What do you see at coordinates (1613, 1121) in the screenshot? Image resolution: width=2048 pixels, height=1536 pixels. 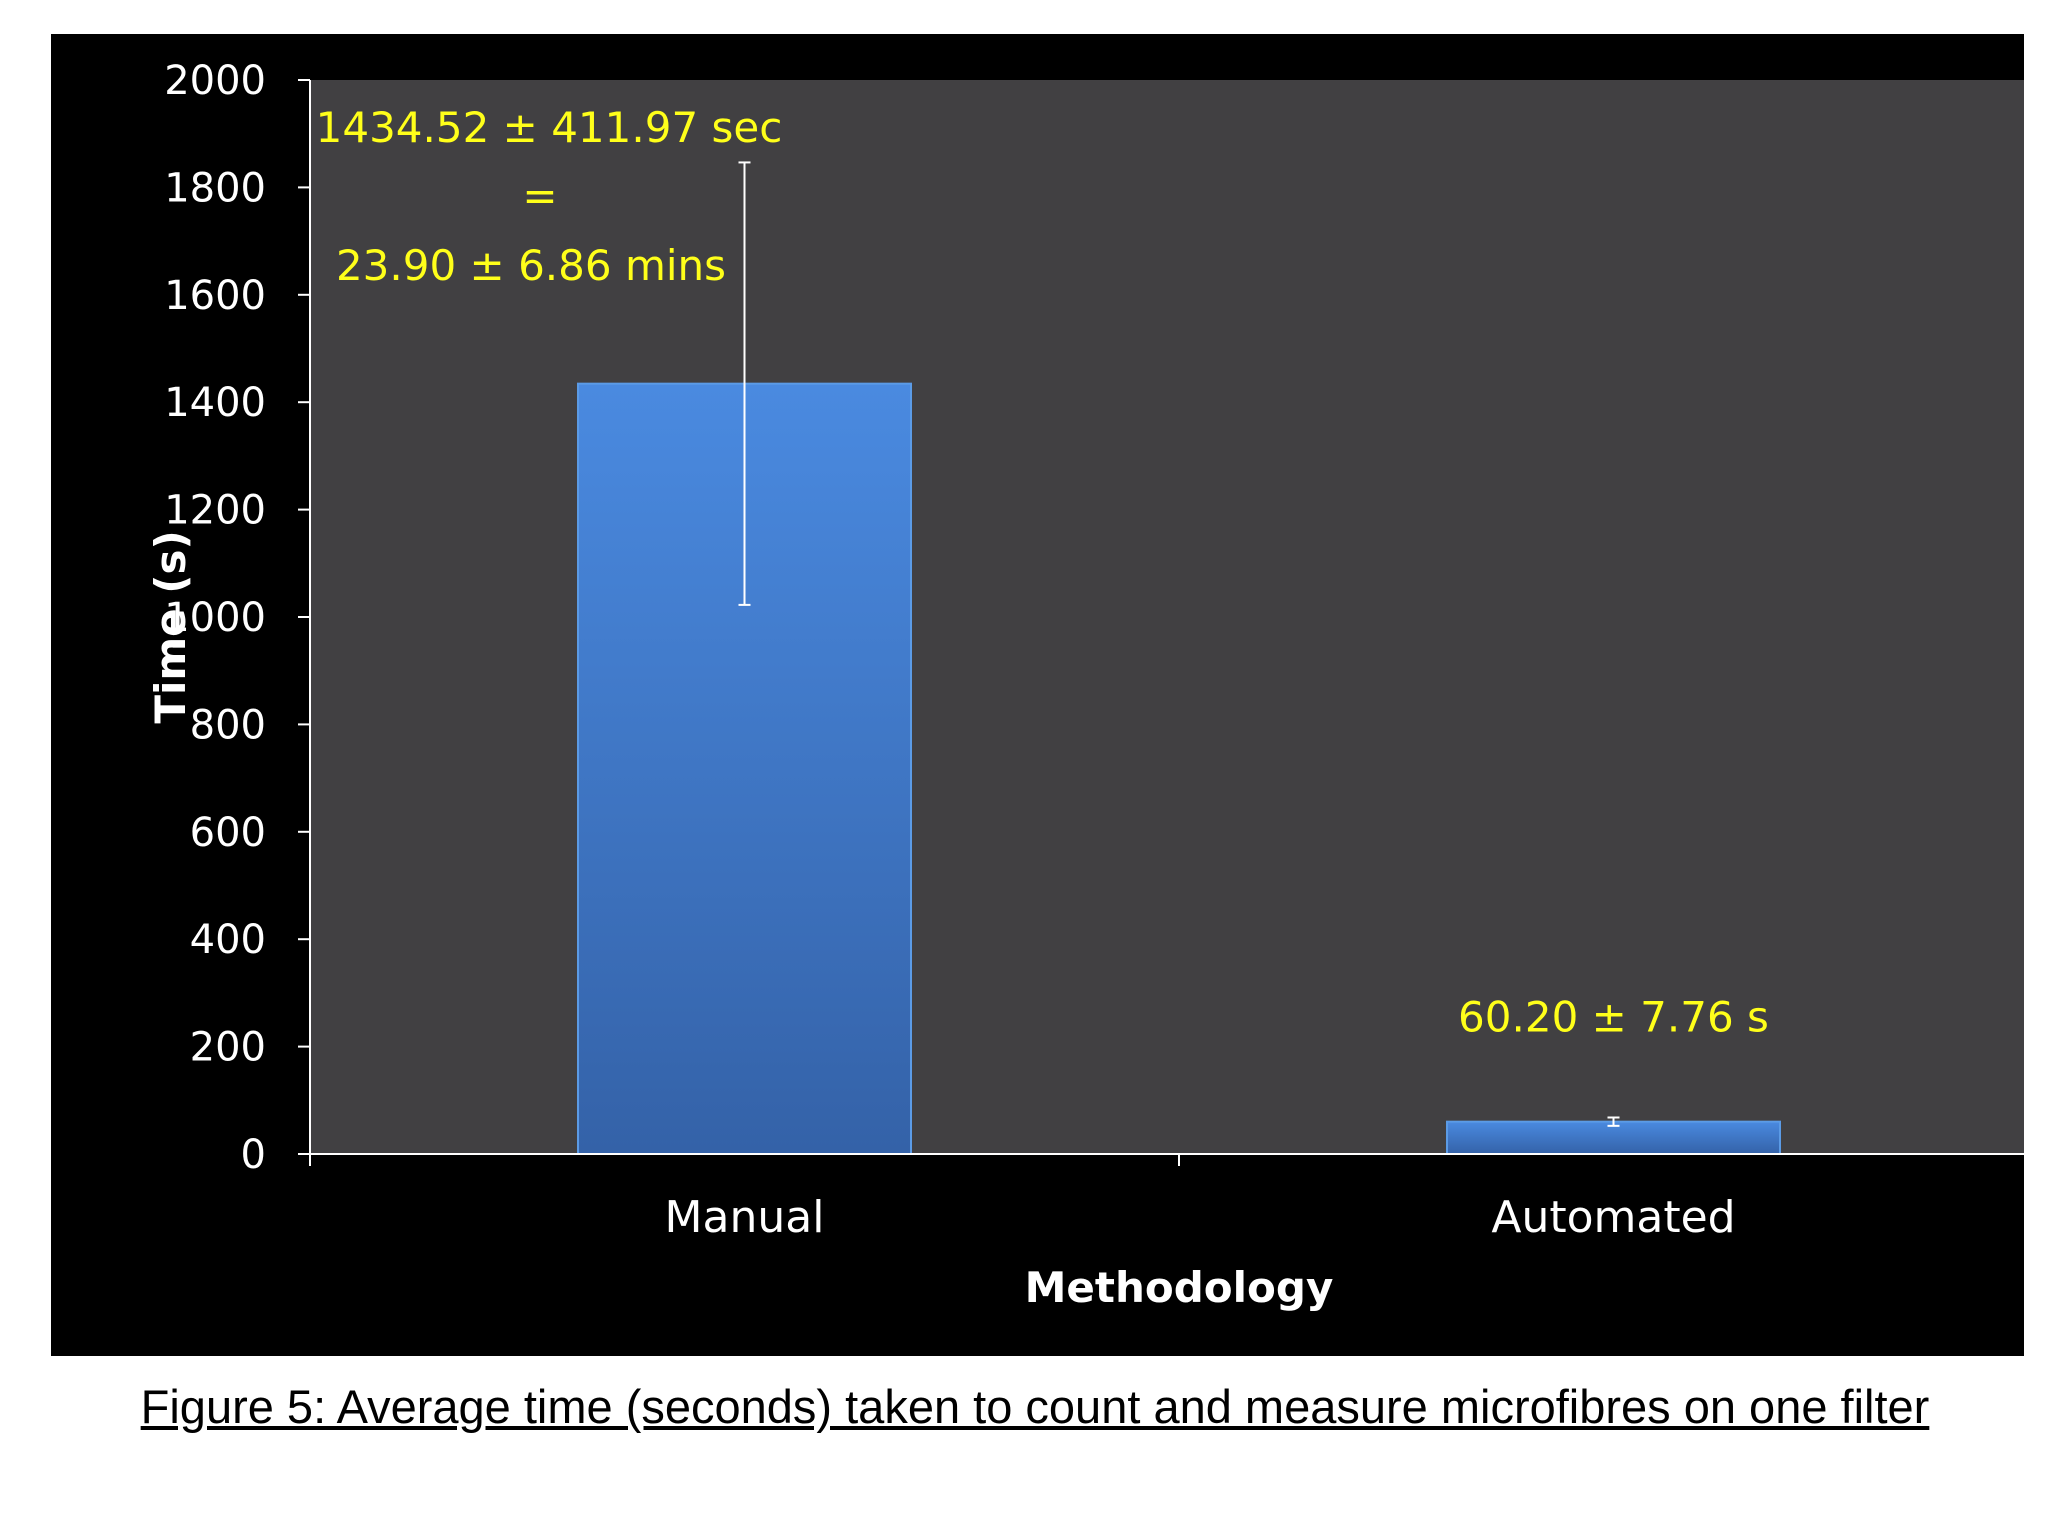 I see `error-bar-automated` at bounding box center [1613, 1121].